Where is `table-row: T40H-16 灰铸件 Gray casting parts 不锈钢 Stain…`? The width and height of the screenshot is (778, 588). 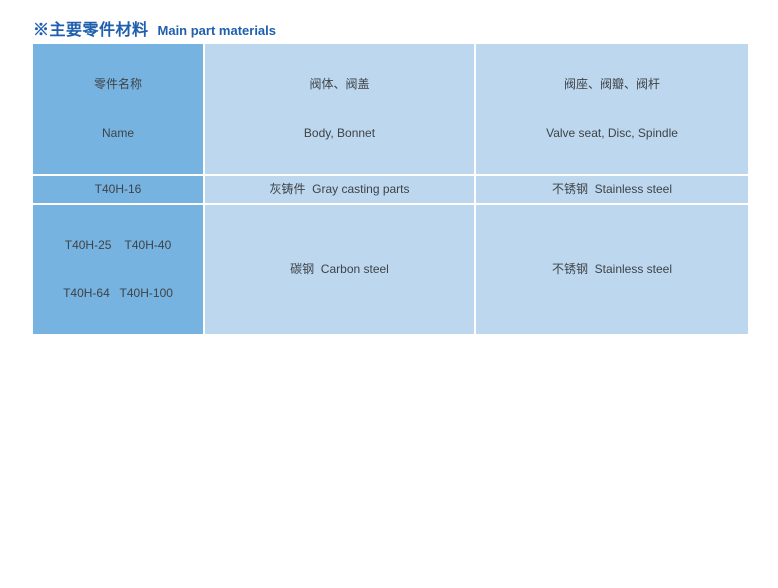
table-row: T40H-16 灰铸件 Gray casting parts 不锈钢 Stain… is located at coordinates (390, 189).